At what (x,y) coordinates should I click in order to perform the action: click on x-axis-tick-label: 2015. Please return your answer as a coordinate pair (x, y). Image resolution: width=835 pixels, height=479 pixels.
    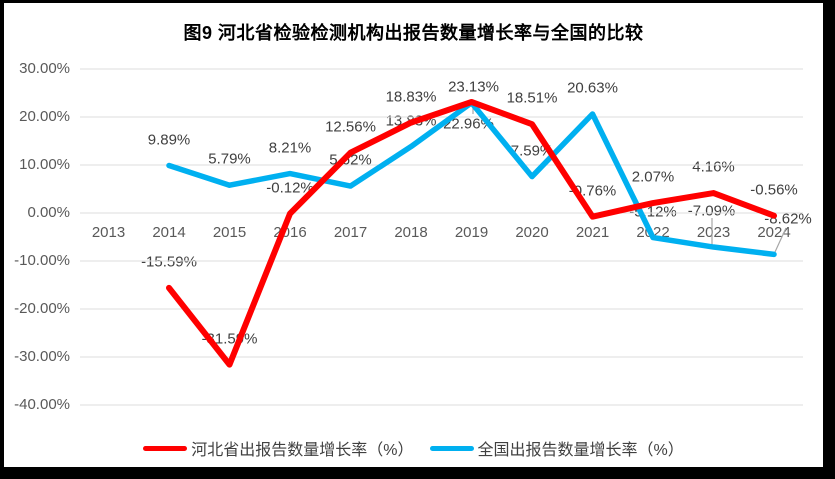
    Looking at the image, I should click on (229, 232).